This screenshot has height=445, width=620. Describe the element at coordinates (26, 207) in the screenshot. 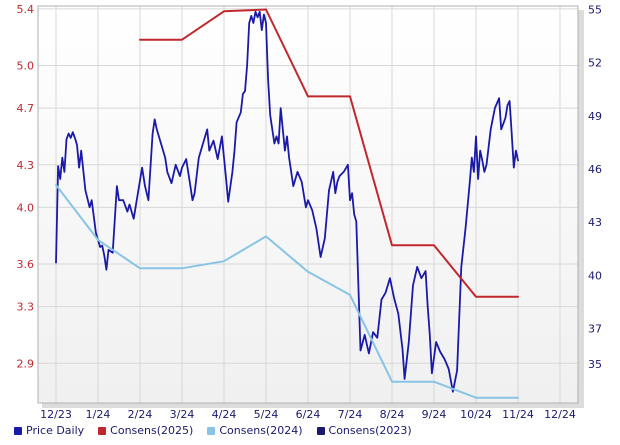

I see `left-tick-label: 4.0` at that location.